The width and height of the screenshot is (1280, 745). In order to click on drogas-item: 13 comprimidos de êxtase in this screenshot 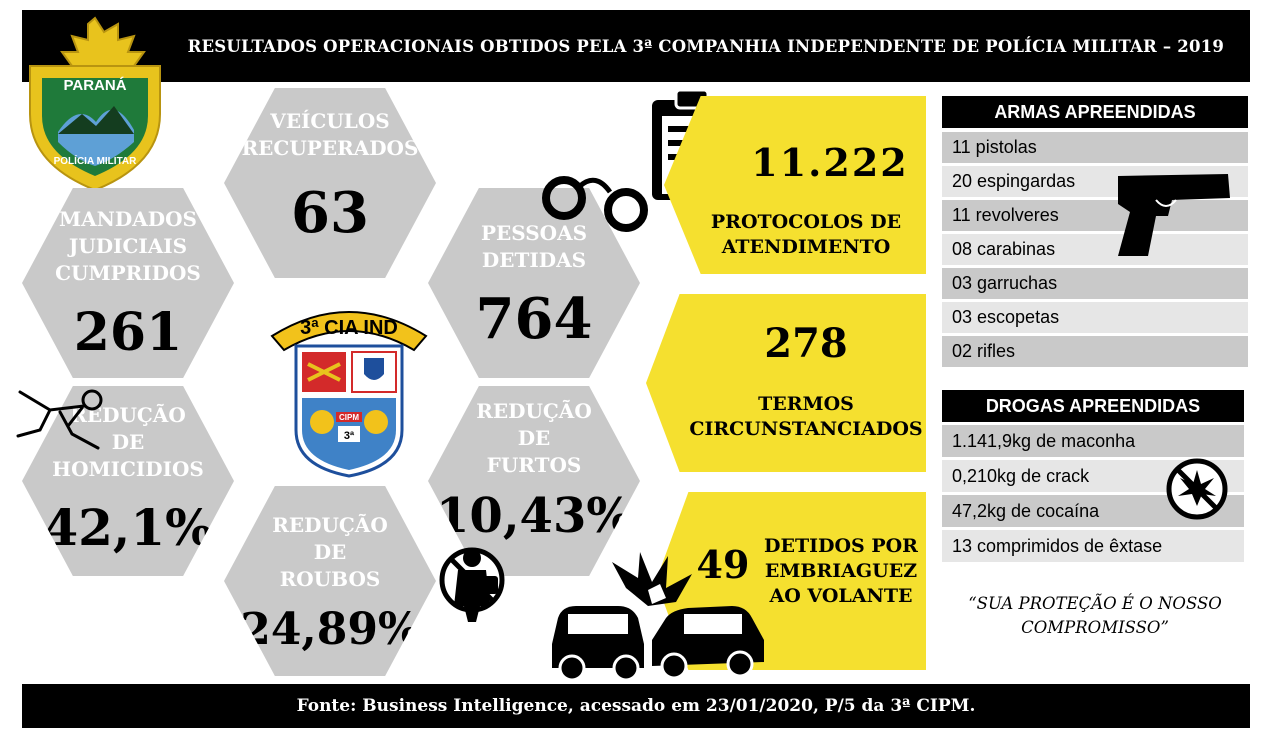, I will do `click(1093, 546)`.